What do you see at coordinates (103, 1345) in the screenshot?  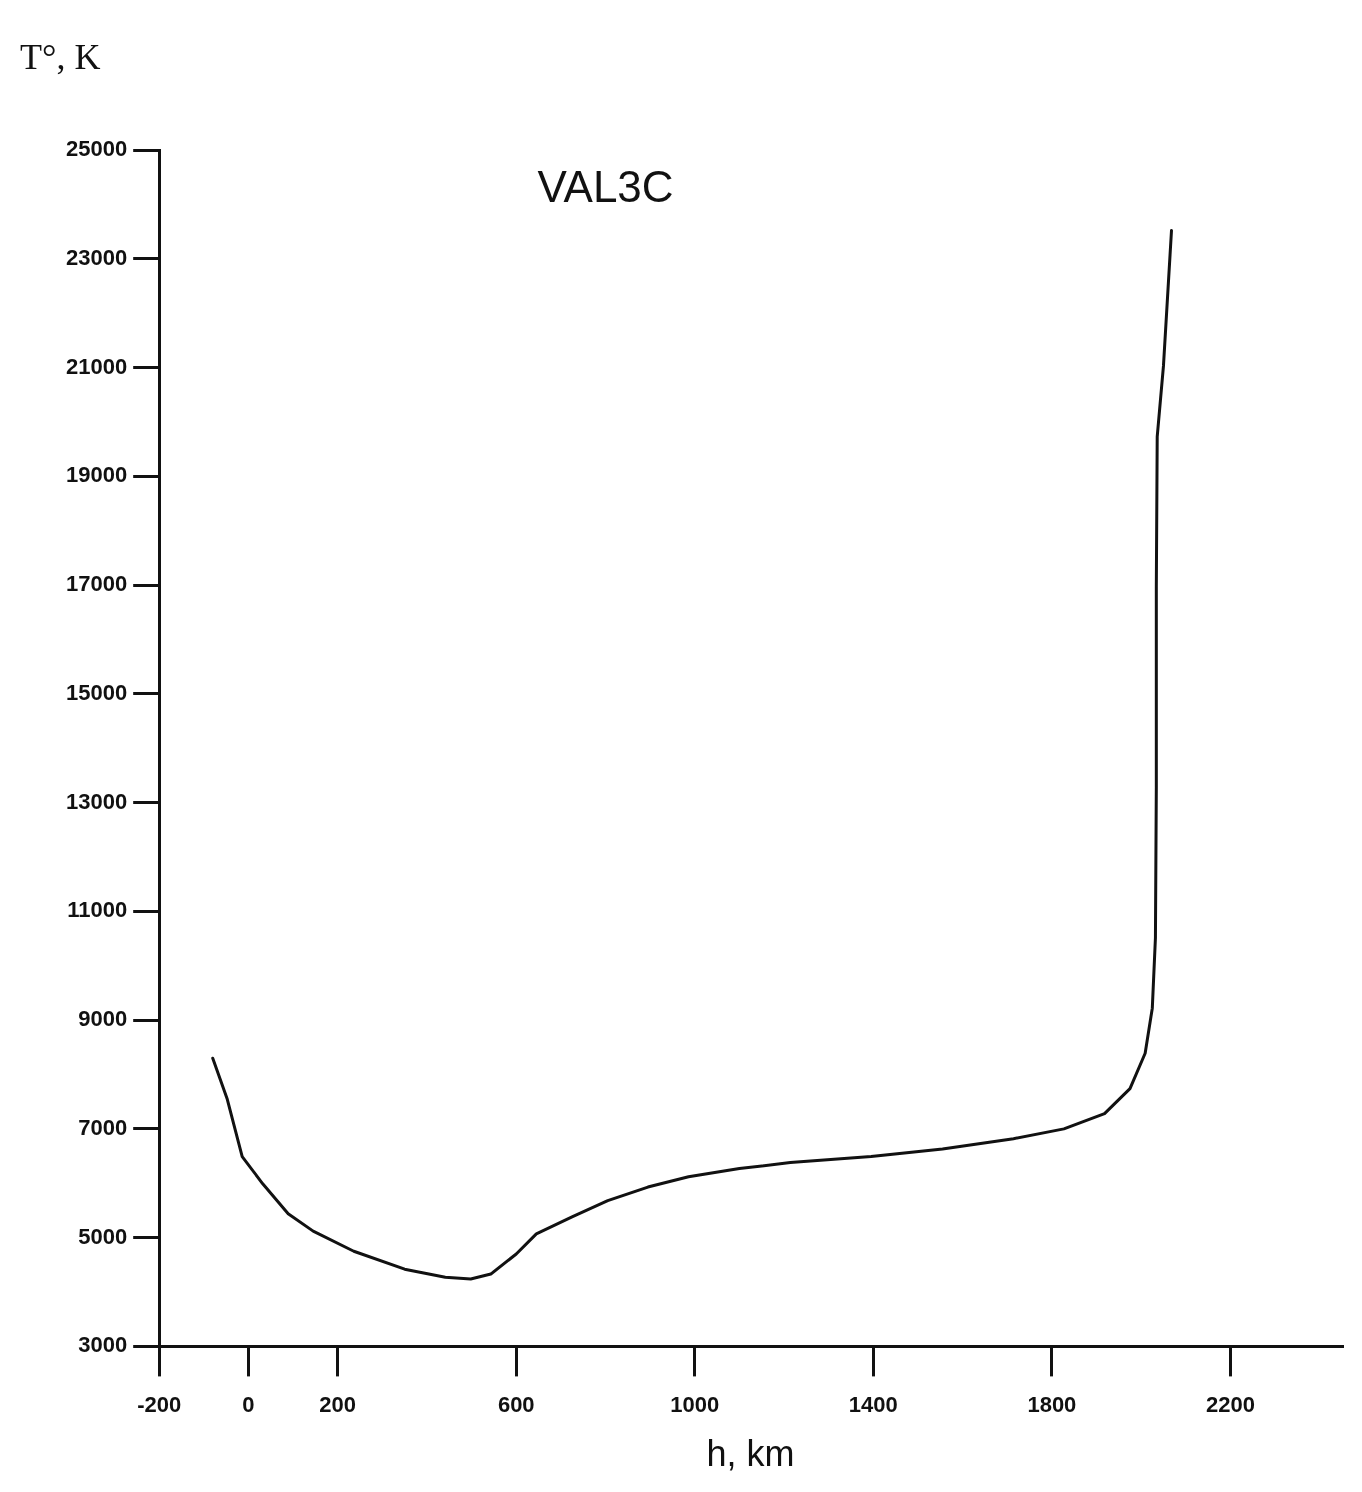 I see `y-tick-label: 3000` at bounding box center [103, 1345].